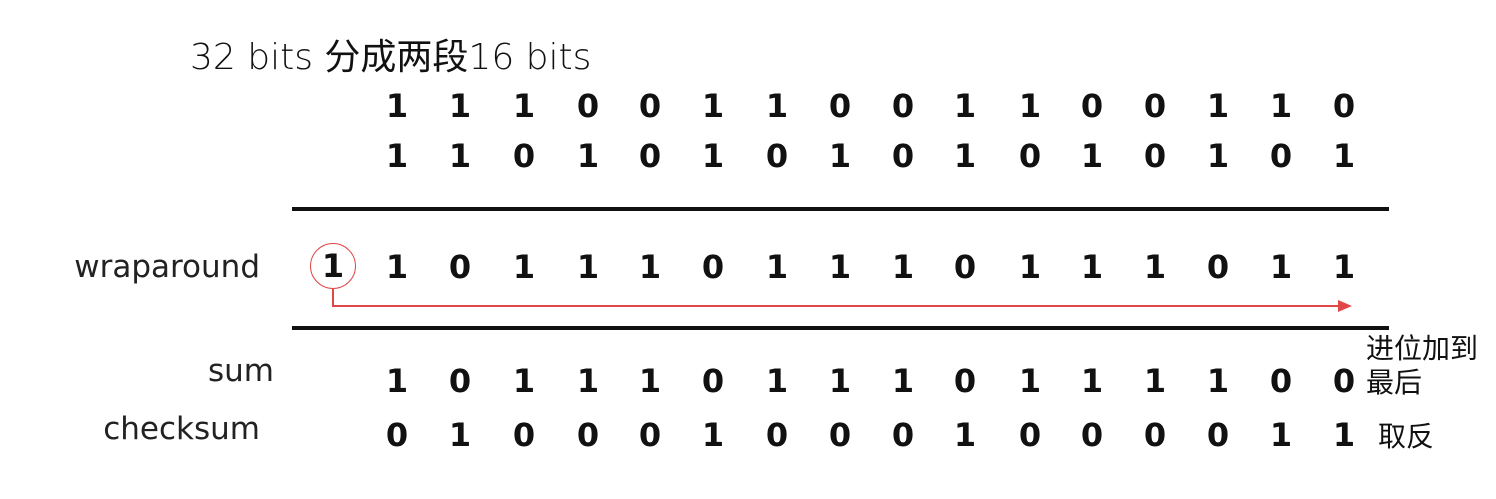 The height and width of the screenshot is (499, 1496). I want to click on carry-note: 进位加到最后, so click(1422, 365).